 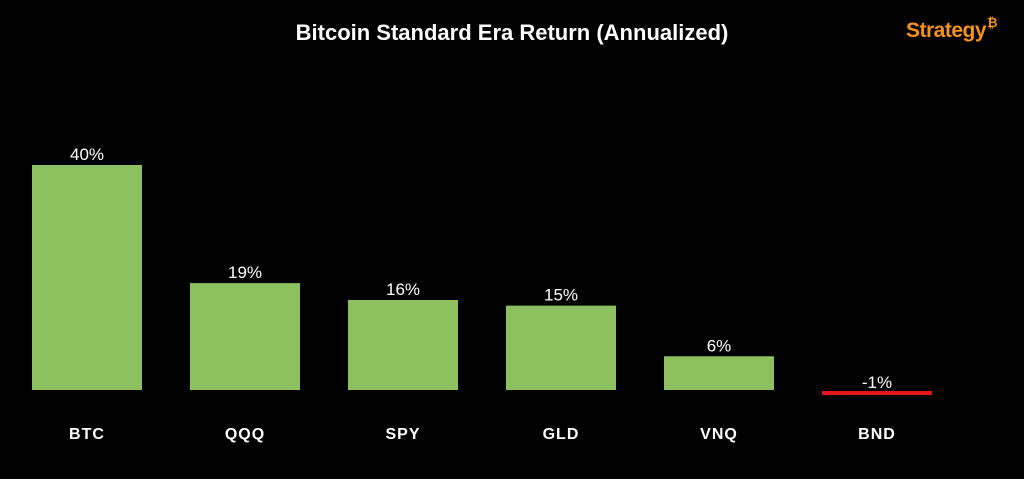 I want to click on bar-btc, so click(x=87, y=277).